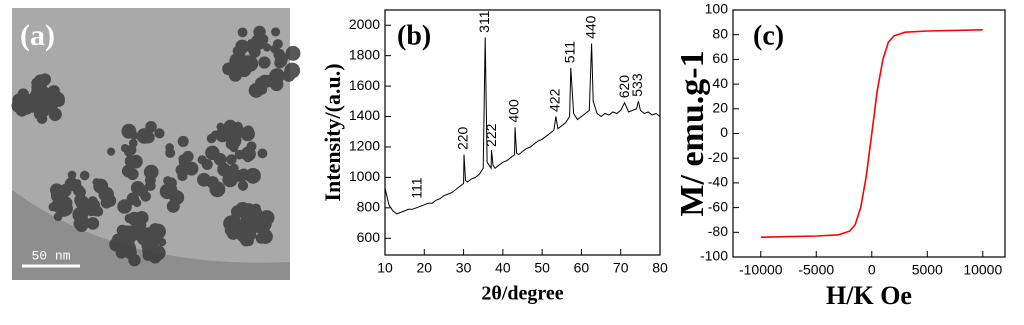 The height and width of the screenshot is (325, 1024). What do you see at coordinates (720, 108) in the screenshot?
I see `y-tick-label: 20` at bounding box center [720, 108].